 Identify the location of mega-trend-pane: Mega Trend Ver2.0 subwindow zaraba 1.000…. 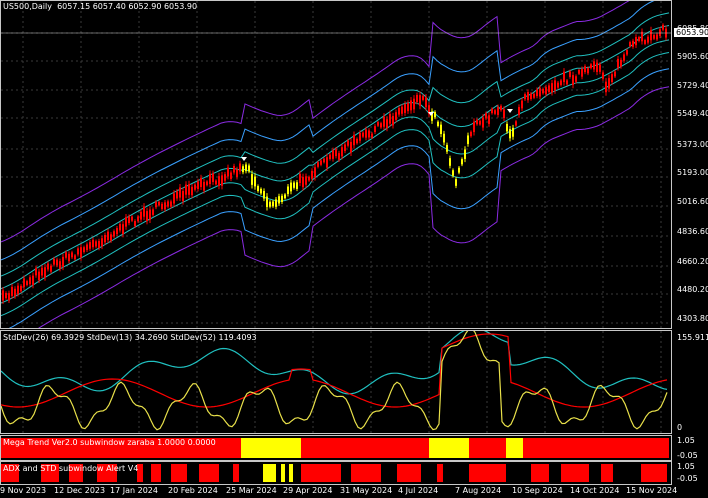
(336, 448).